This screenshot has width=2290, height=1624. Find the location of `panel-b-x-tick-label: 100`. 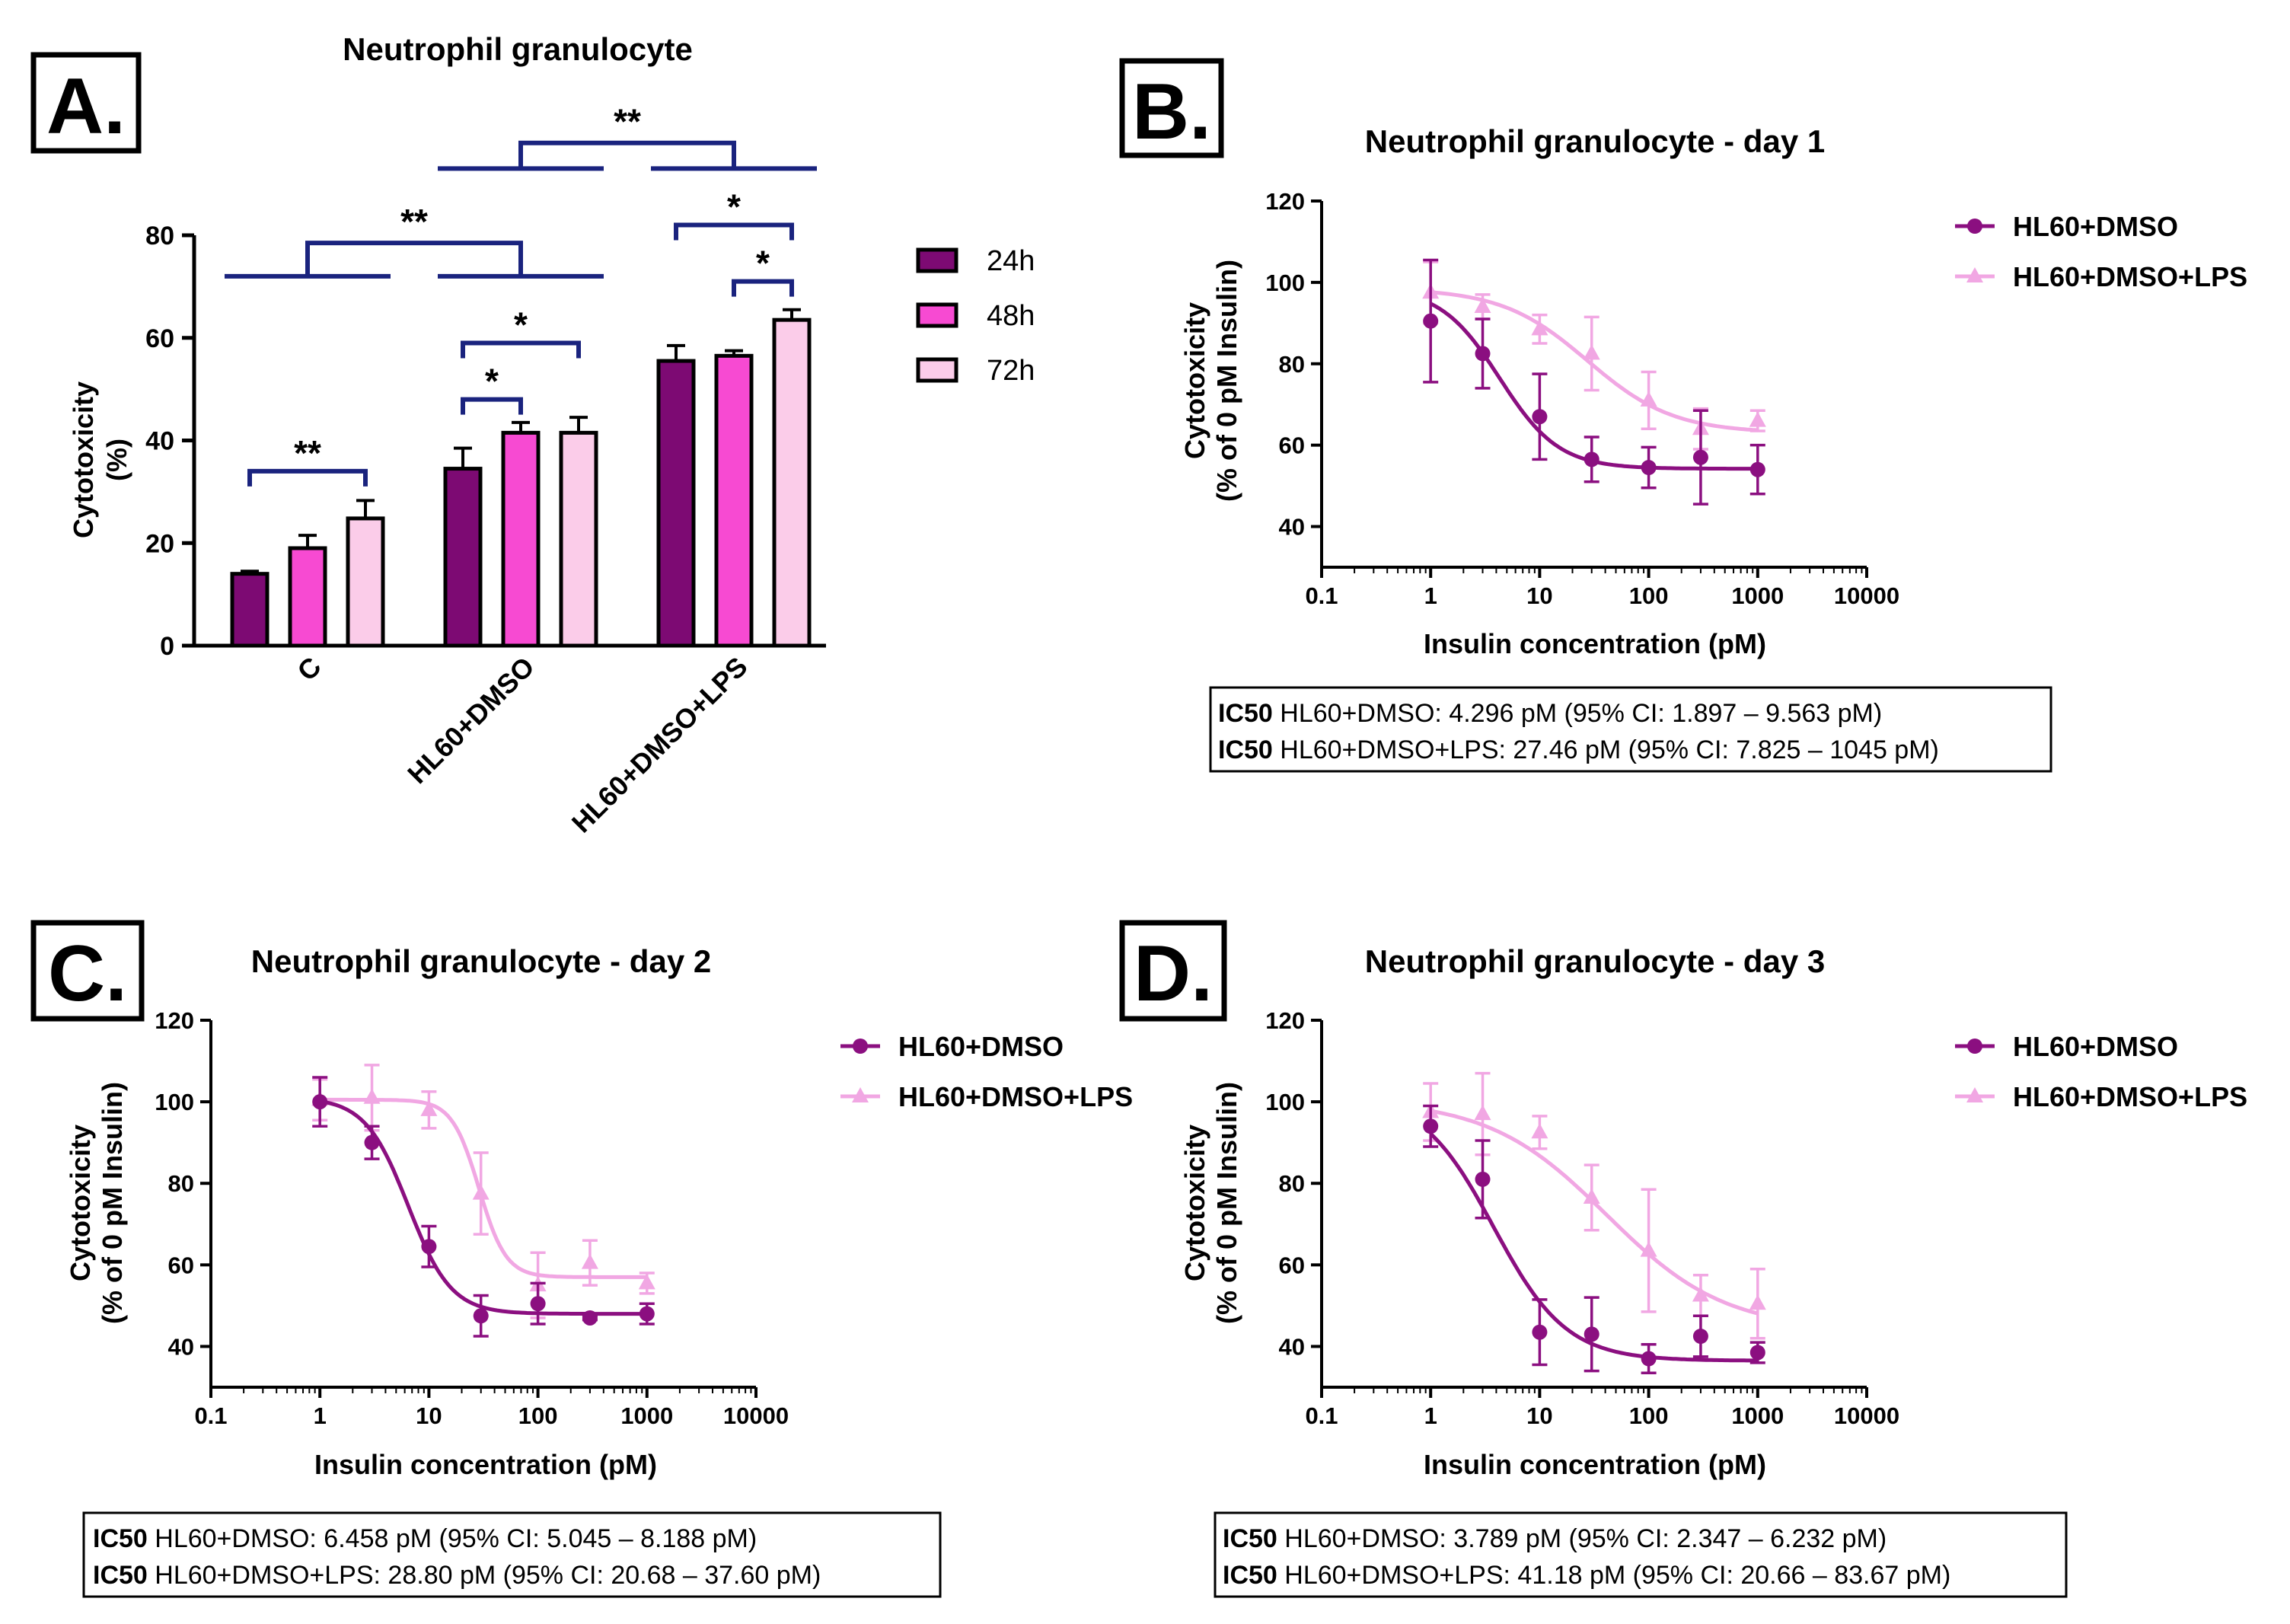

panel-b-x-tick-label: 100 is located at coordinates (1649, 595).